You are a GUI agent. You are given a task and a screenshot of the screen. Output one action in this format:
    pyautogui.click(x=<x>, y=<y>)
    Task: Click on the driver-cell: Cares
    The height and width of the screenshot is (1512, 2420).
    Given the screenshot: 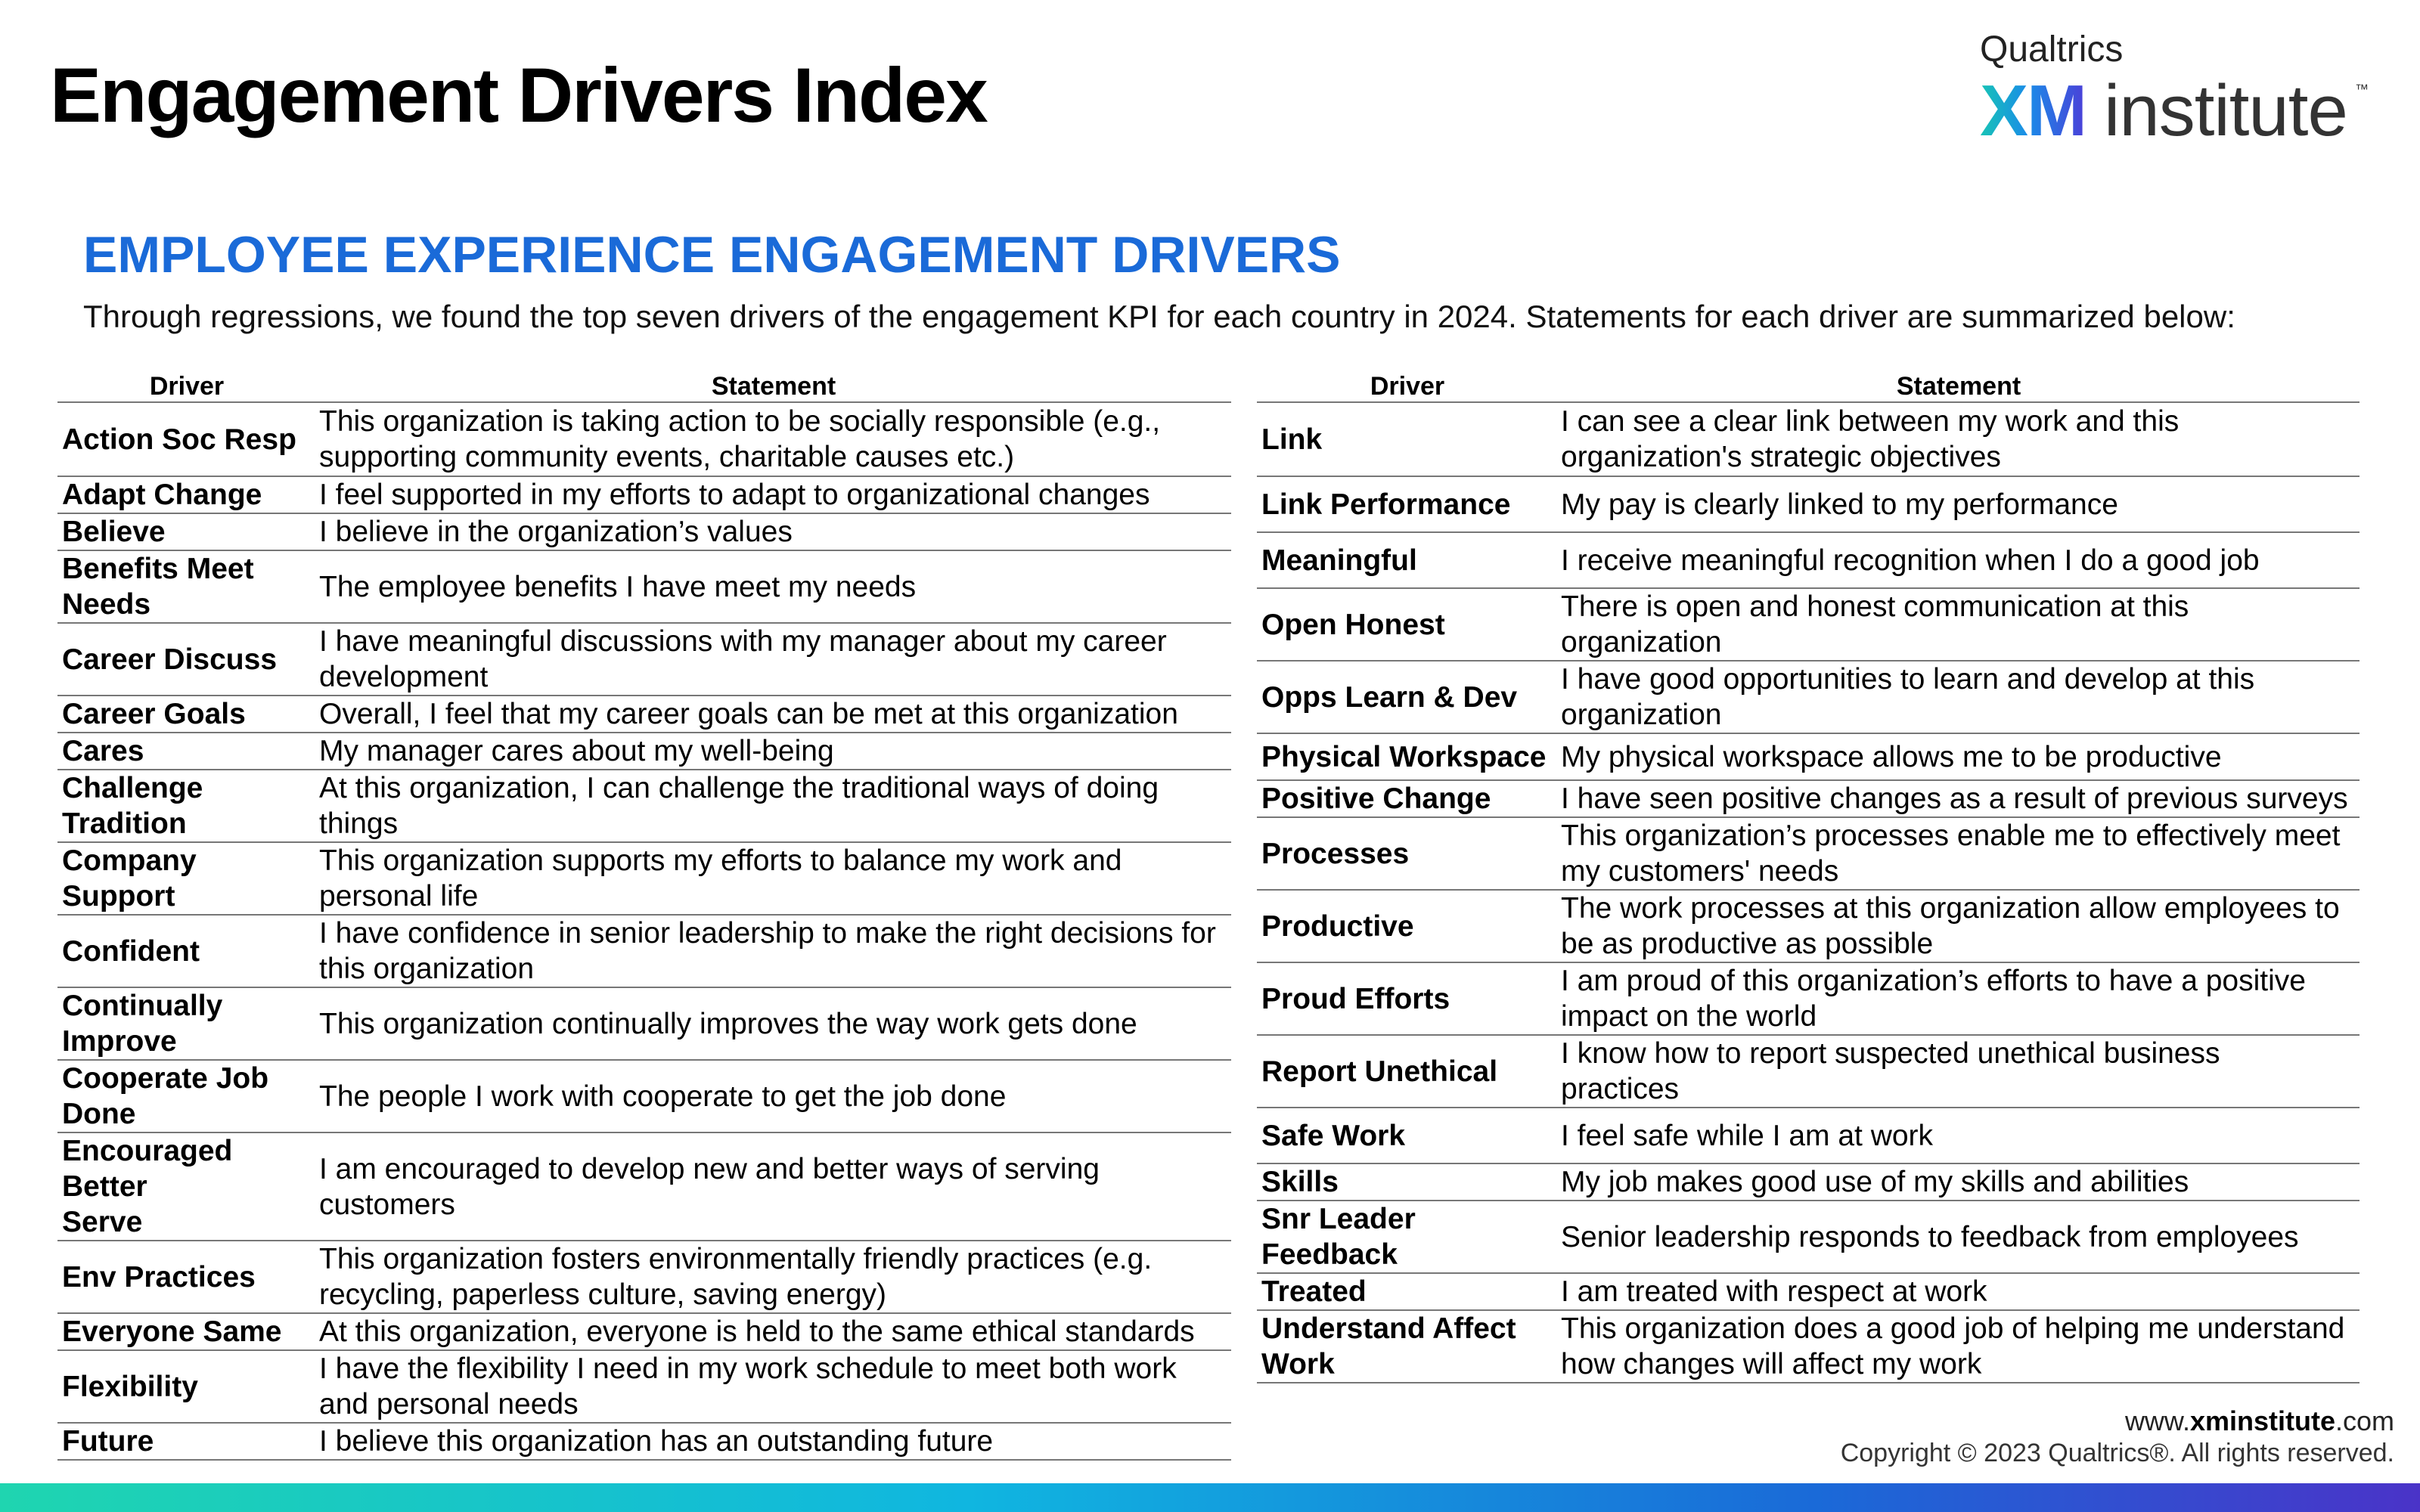 What is the action you would take?
    pyautogui.click(x=186, y=751)
    